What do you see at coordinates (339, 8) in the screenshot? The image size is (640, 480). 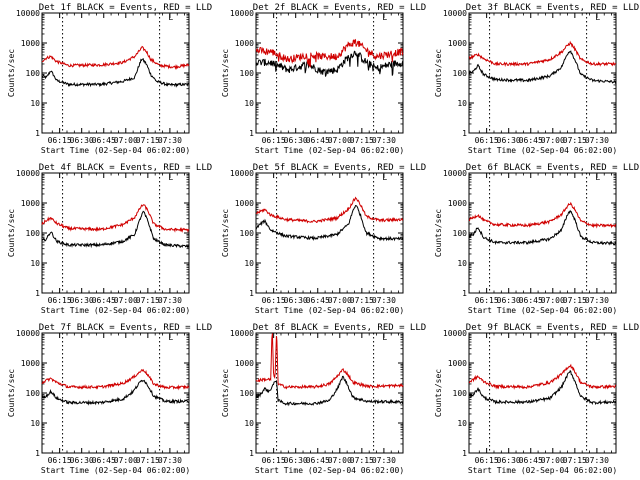 I see `panel-title: Det 2f BLACK = Events, RED = LLD` at bounding box center [339, 8].